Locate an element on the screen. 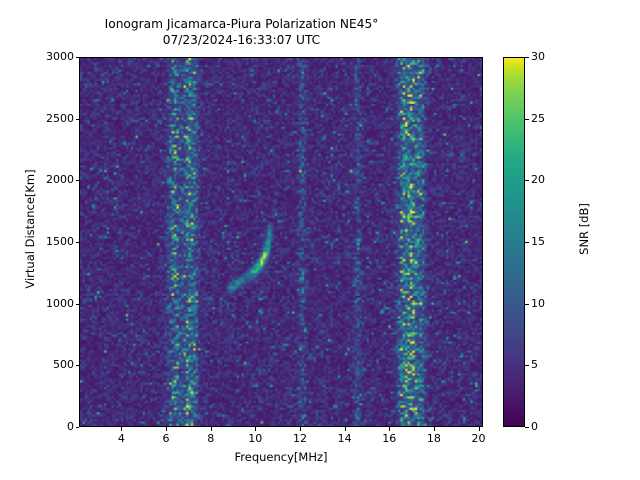 Image resolution: width=640 pixels, height=480 pixels. x-tick-label: 12 is located at coordinates (300, 438).